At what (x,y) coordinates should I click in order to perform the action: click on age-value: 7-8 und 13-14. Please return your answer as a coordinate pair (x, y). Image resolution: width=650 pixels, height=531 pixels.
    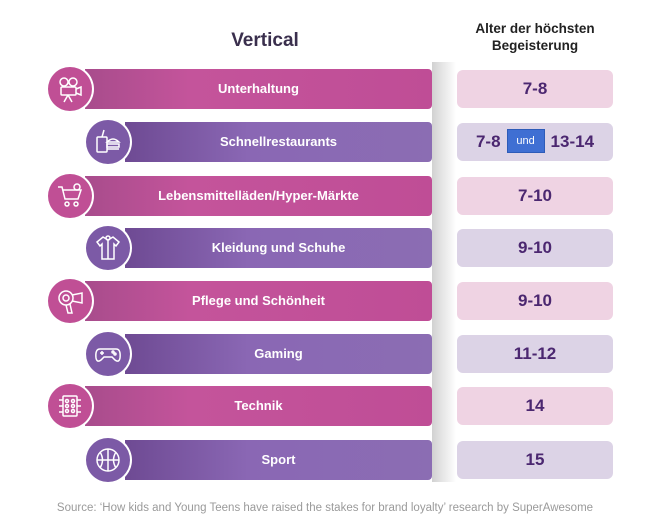
    Looking at the image, I should click on (535, 142).